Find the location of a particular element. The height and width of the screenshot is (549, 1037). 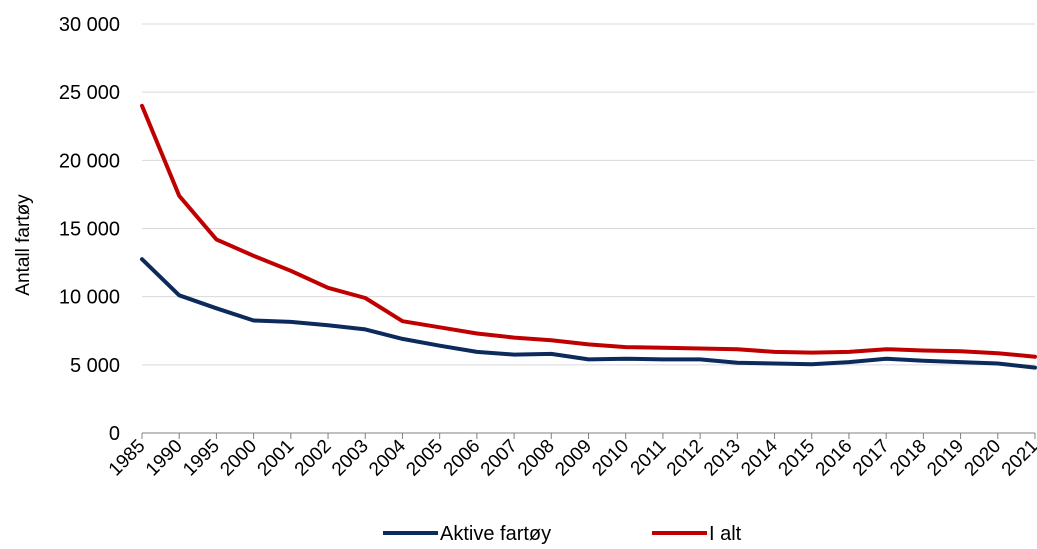

y-tick-label: 20 000 is located at coordinates (89, 161).